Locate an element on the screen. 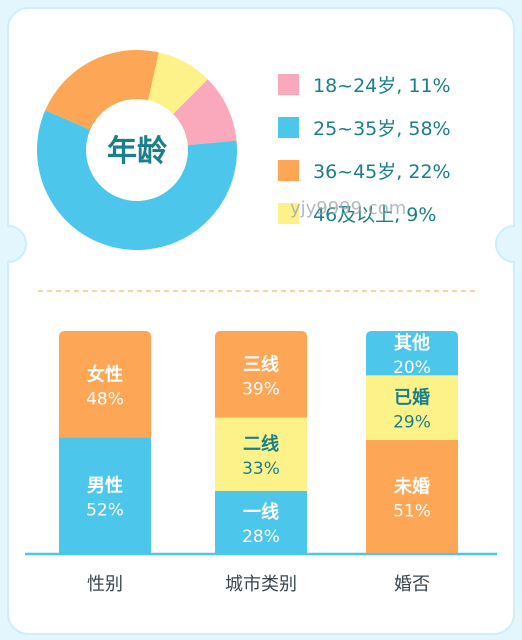 The width and height of the screenshot is (522, 640). bar-segment-value-2-1: 28% is located at coordinates (261, 537).